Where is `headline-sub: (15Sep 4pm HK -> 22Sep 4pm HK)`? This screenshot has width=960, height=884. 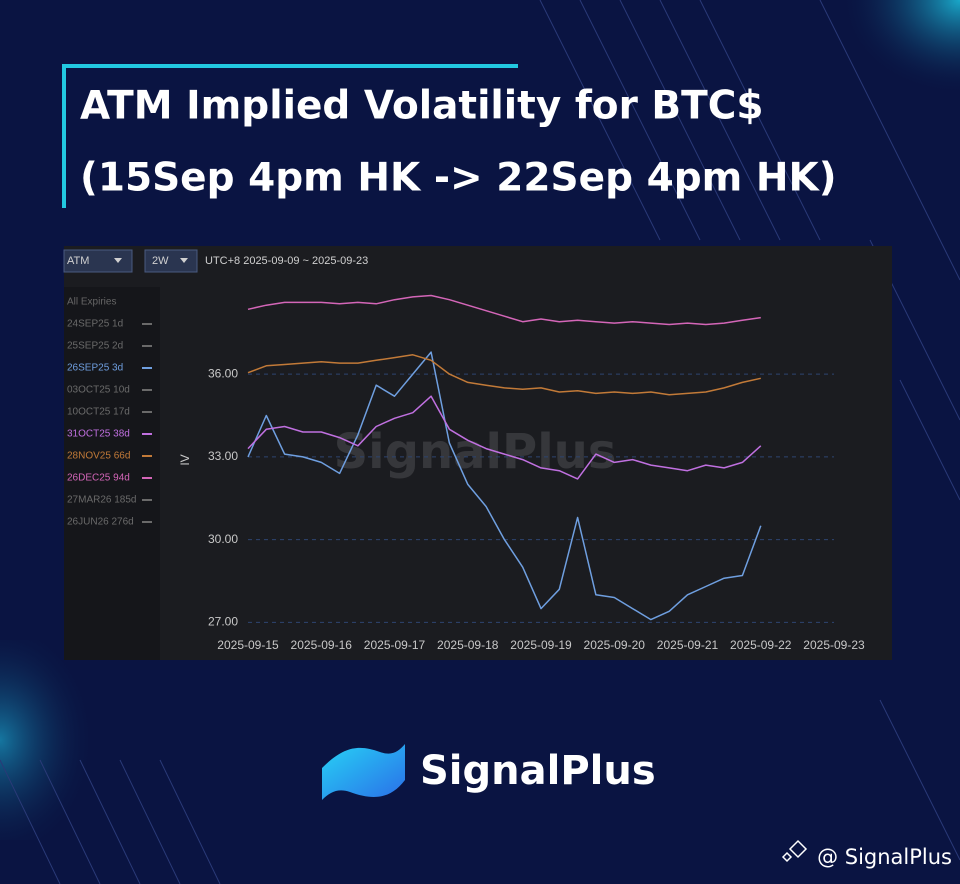 headline-sub: (15Sep 4pm HK -> 22Sep 4pm HK) is located at coordinates (458, 178).